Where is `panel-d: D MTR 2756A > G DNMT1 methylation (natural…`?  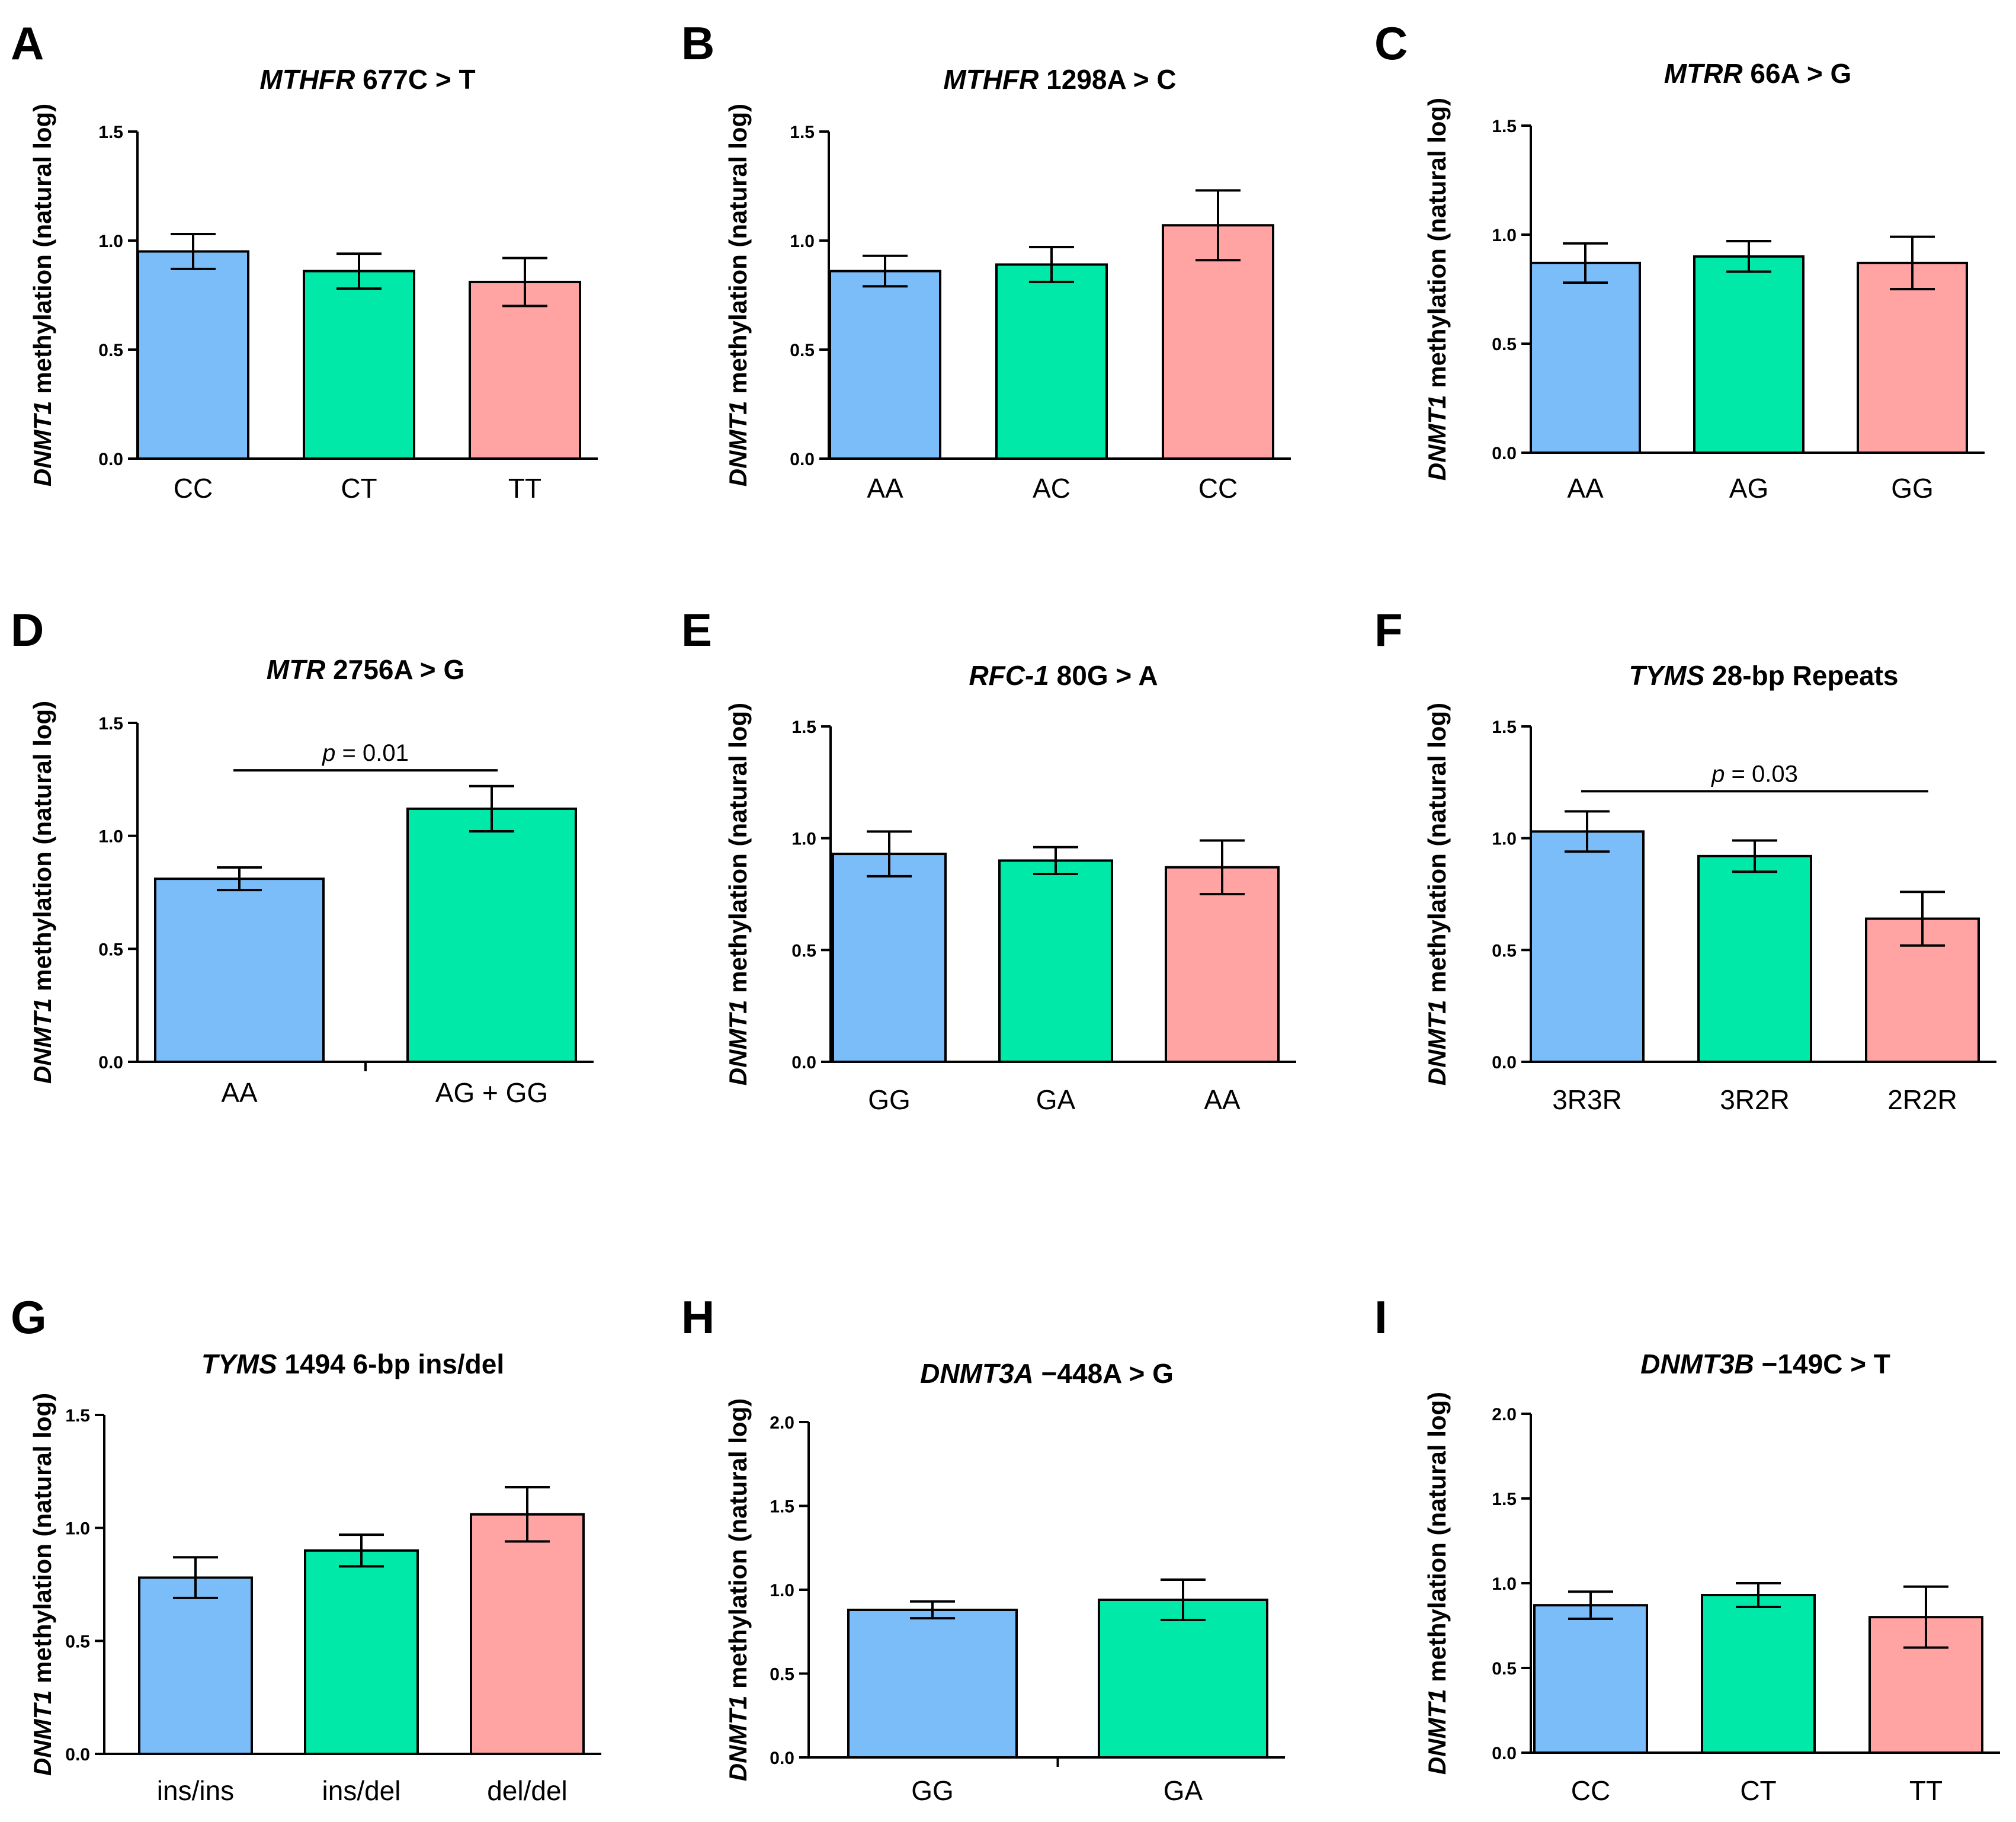 panel-d: D MTR 2756A > G DNMT1 methylation (natural… is located at coordinates (302, 856).